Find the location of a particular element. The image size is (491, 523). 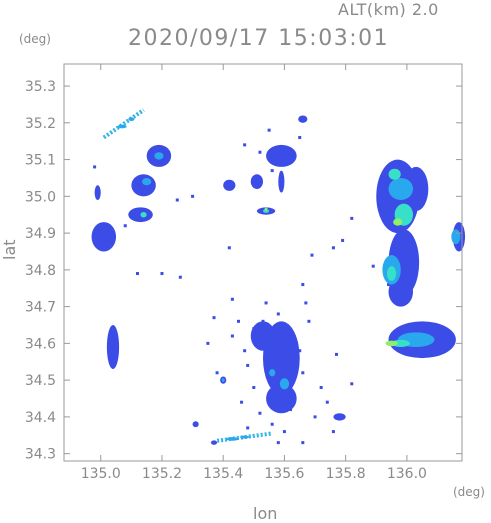

x-tick-label: 135.2 is located at coordinates (162, 474).